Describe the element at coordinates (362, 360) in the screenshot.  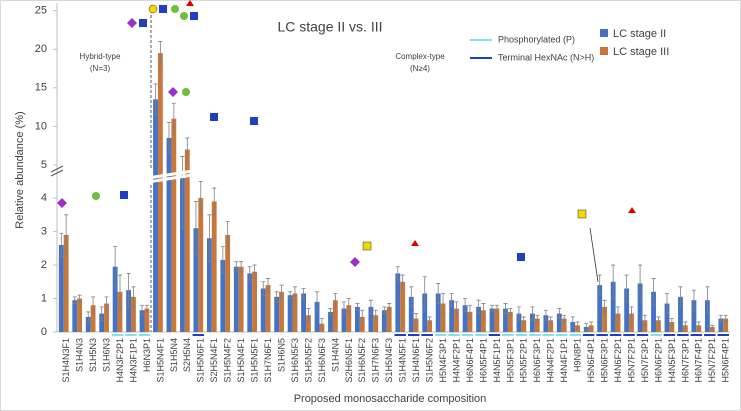
I see `x-tick-label: S1H6N5F2` at that location.